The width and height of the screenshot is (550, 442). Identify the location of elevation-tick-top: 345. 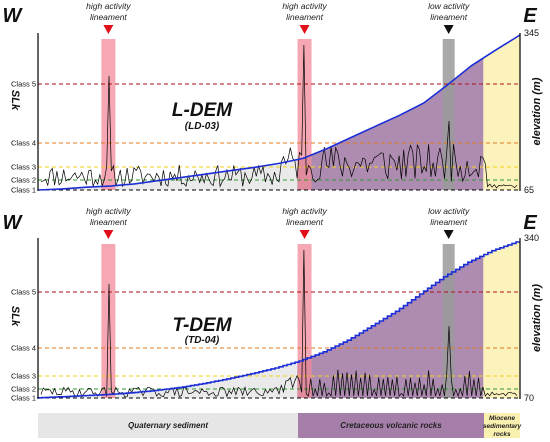
(531, 33).